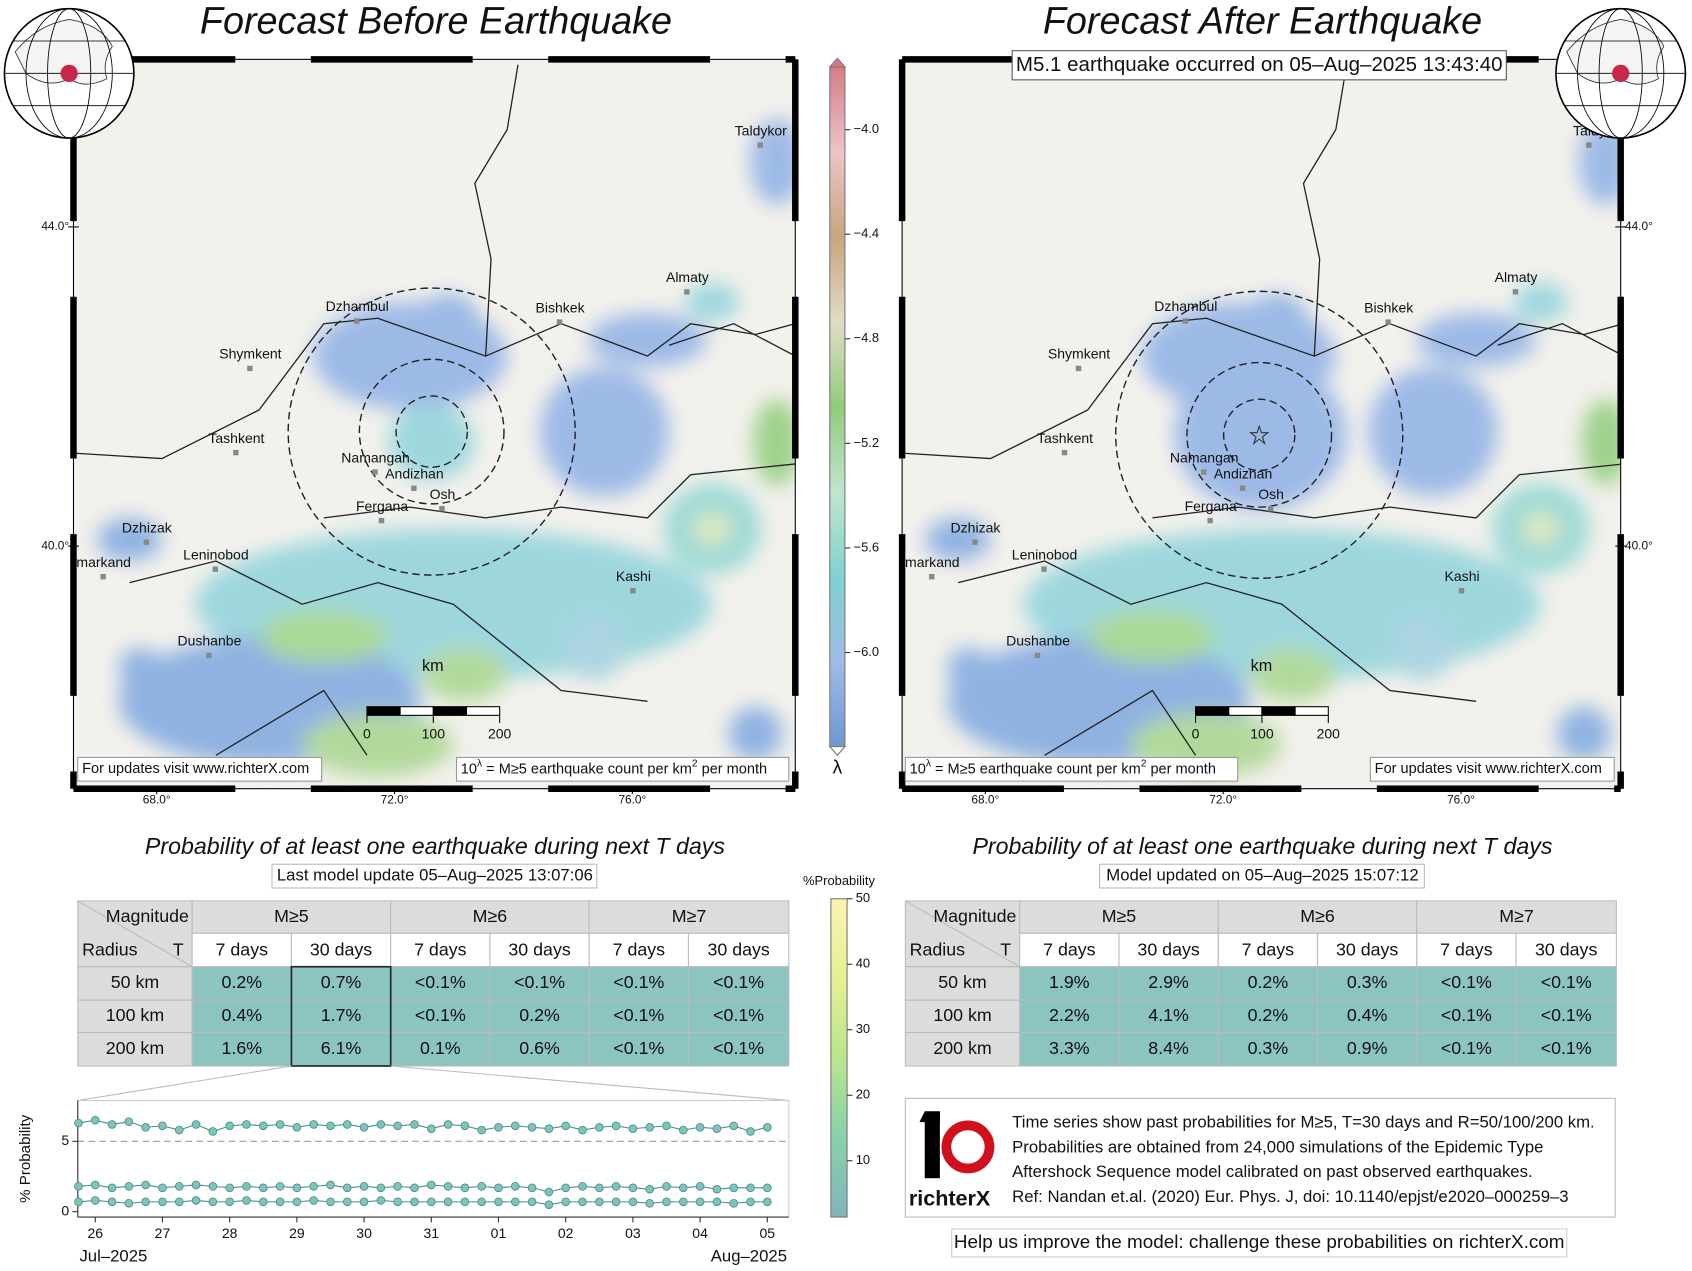 This screenshot has width=1692, height=1271. Describe the element at coordinates (1367, 1015) in the screenshot. I see `probability-value: 0.4%` at that location.